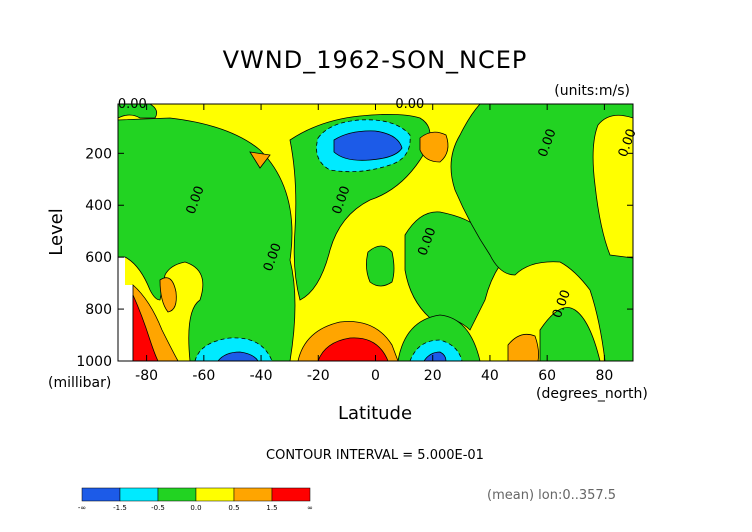 This screenshot has height=532, width=752. I want to click on blue-core-upper, so click(368, 145).